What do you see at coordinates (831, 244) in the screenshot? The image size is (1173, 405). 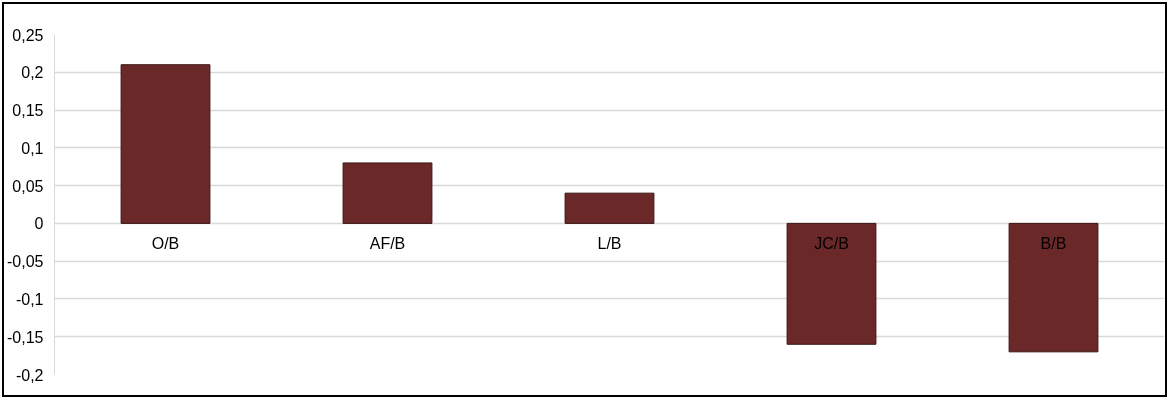 I see `x-tick-label: JC/B` at bounding box center [831, 244].